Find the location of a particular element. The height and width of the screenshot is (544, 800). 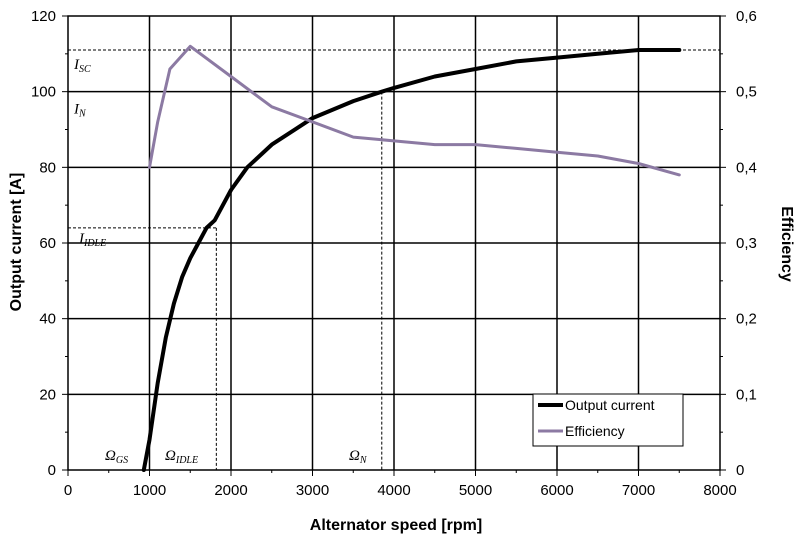

y-tick-label: 60 is located at coordinates (47, 243).